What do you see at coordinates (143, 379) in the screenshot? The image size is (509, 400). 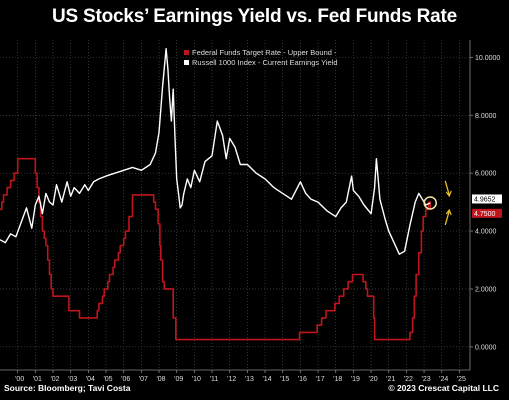 I see `x-tick-label: '07` at bounding box center [143, 379].